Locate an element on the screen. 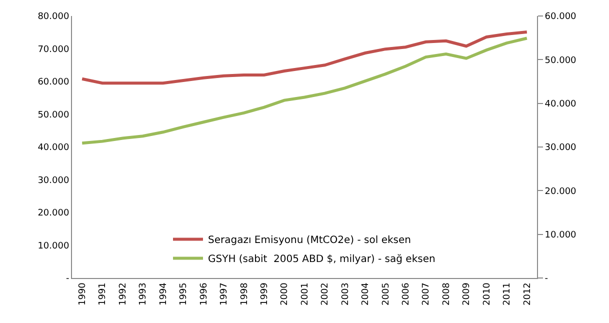 This screenshot has width=609, height=323. y-tick-label: 70.000 is located at coordinates (54, 49).